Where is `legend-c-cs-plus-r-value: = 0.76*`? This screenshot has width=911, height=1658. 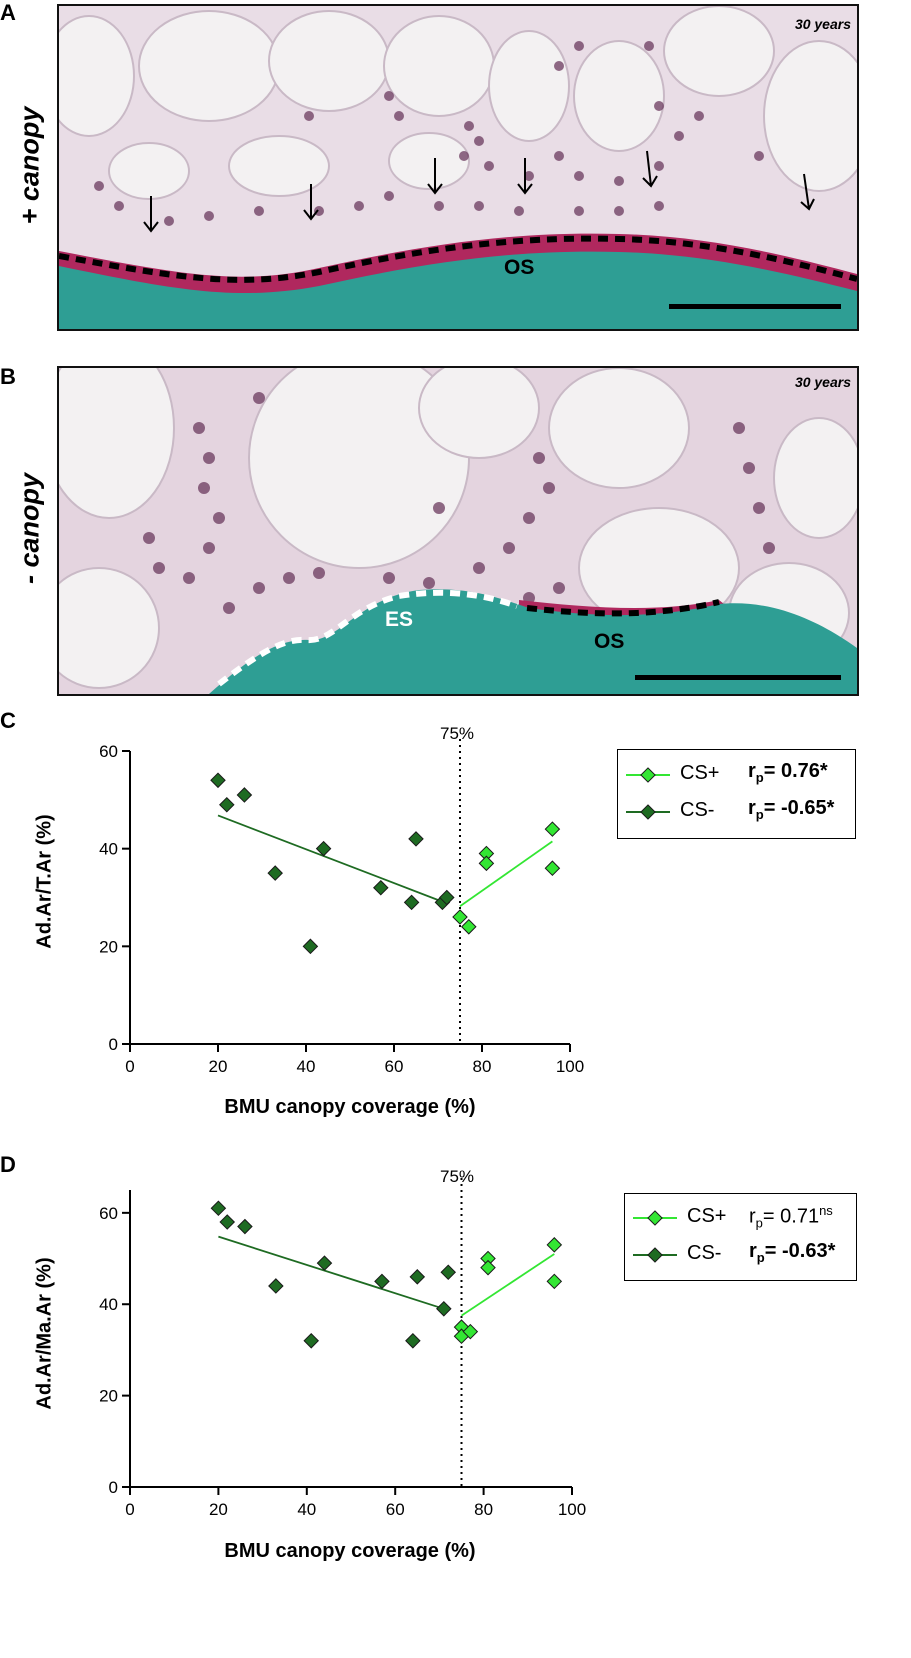 legend-c-cs-plus-r-value: = 0.76* is located at coordinates (795, 771).